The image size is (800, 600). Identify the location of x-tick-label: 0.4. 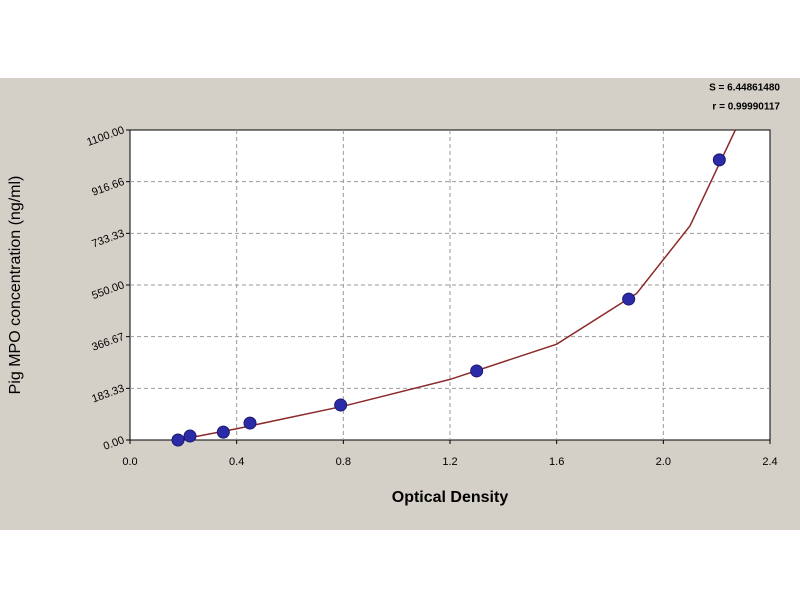
(236, 462).